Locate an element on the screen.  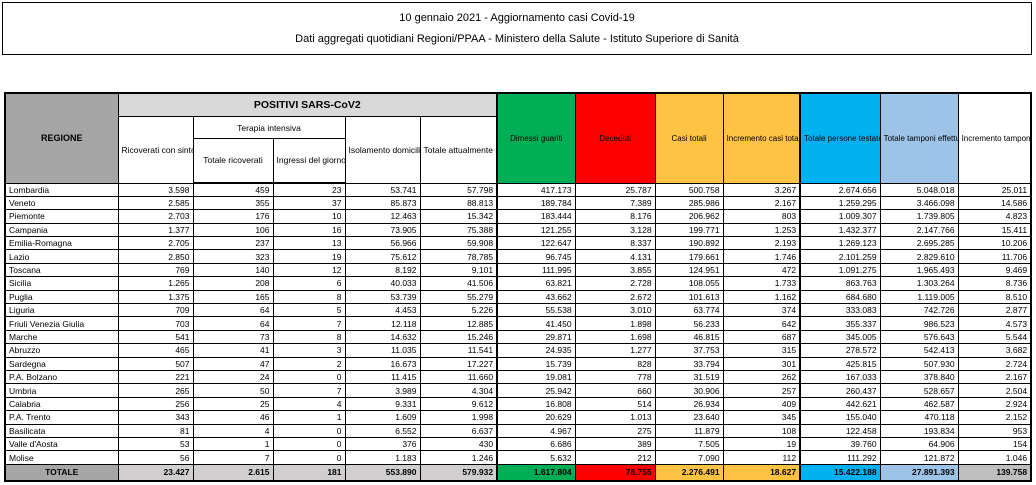
value-cell: 41.450 is located at coordinates (536, 323).